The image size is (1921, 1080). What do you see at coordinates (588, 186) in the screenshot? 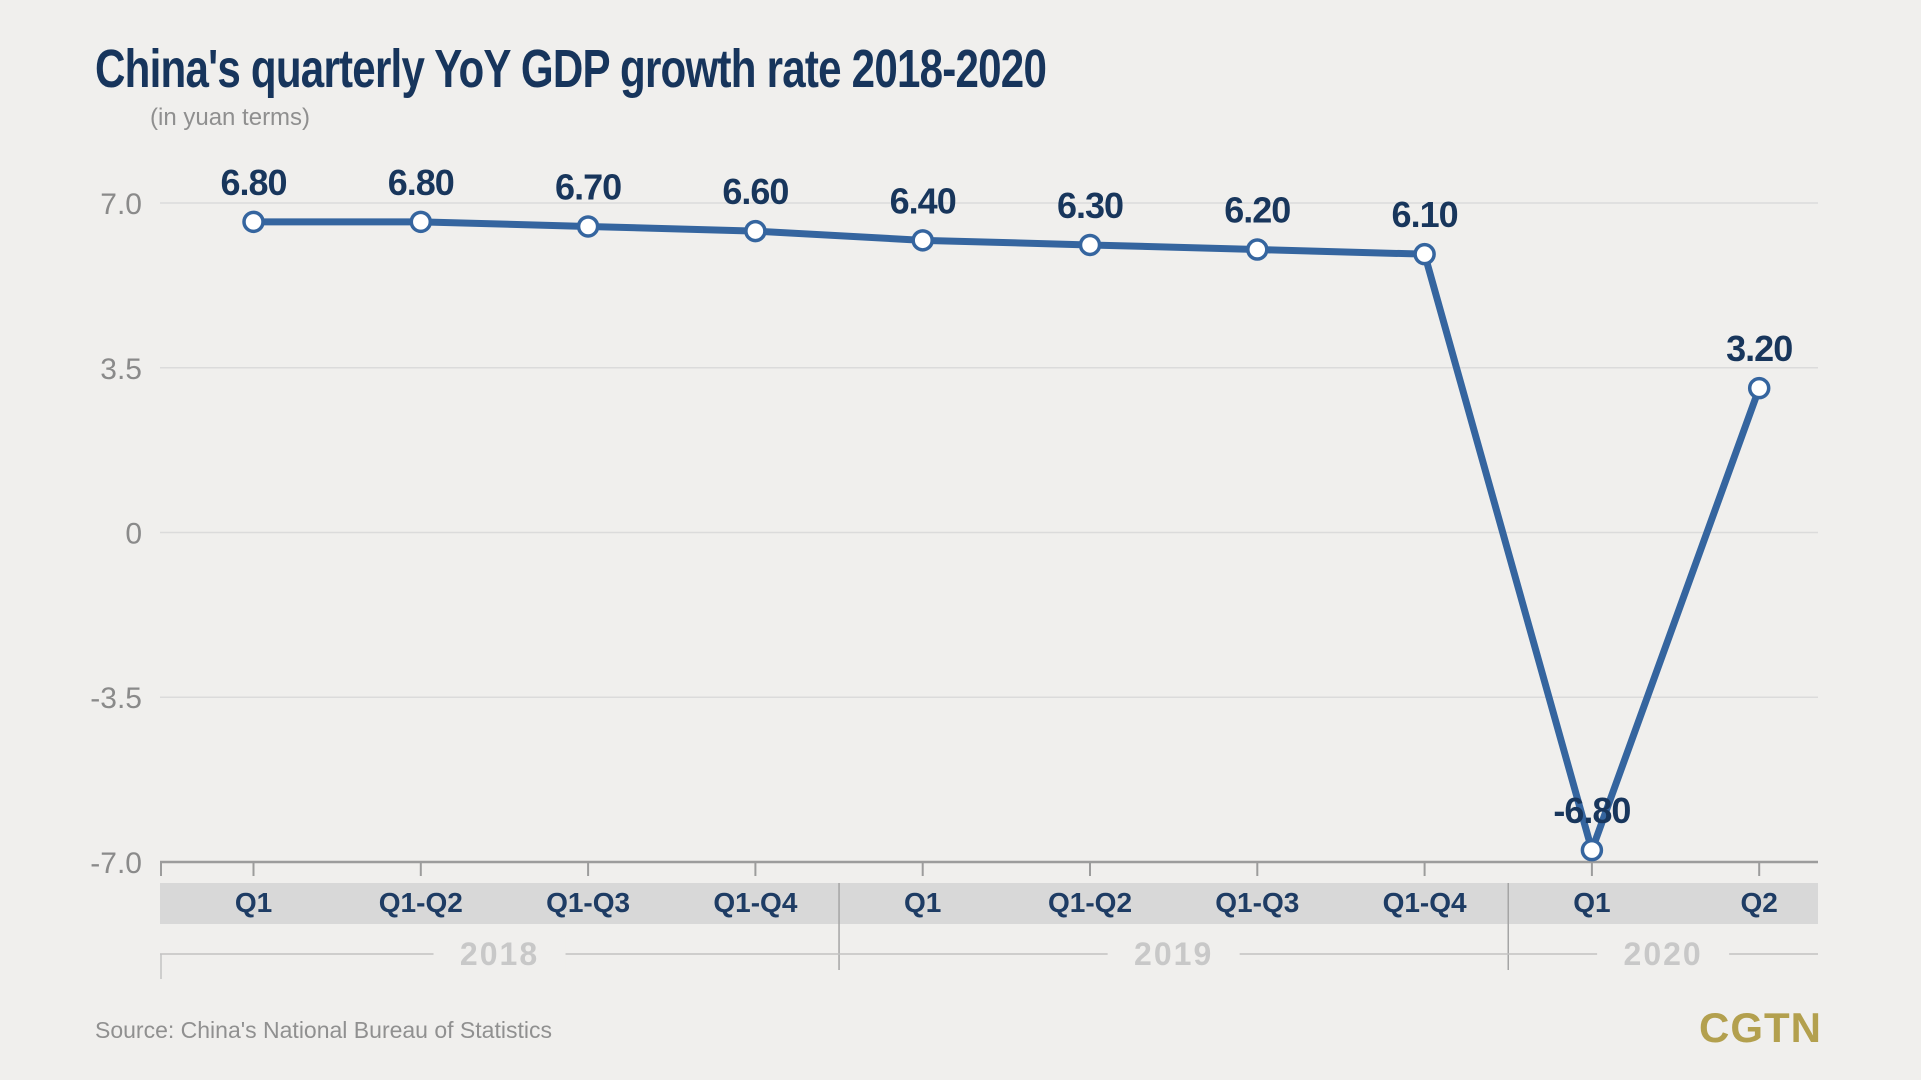
I see `data-point-label: 6.70` at bounding box center [588, 186].